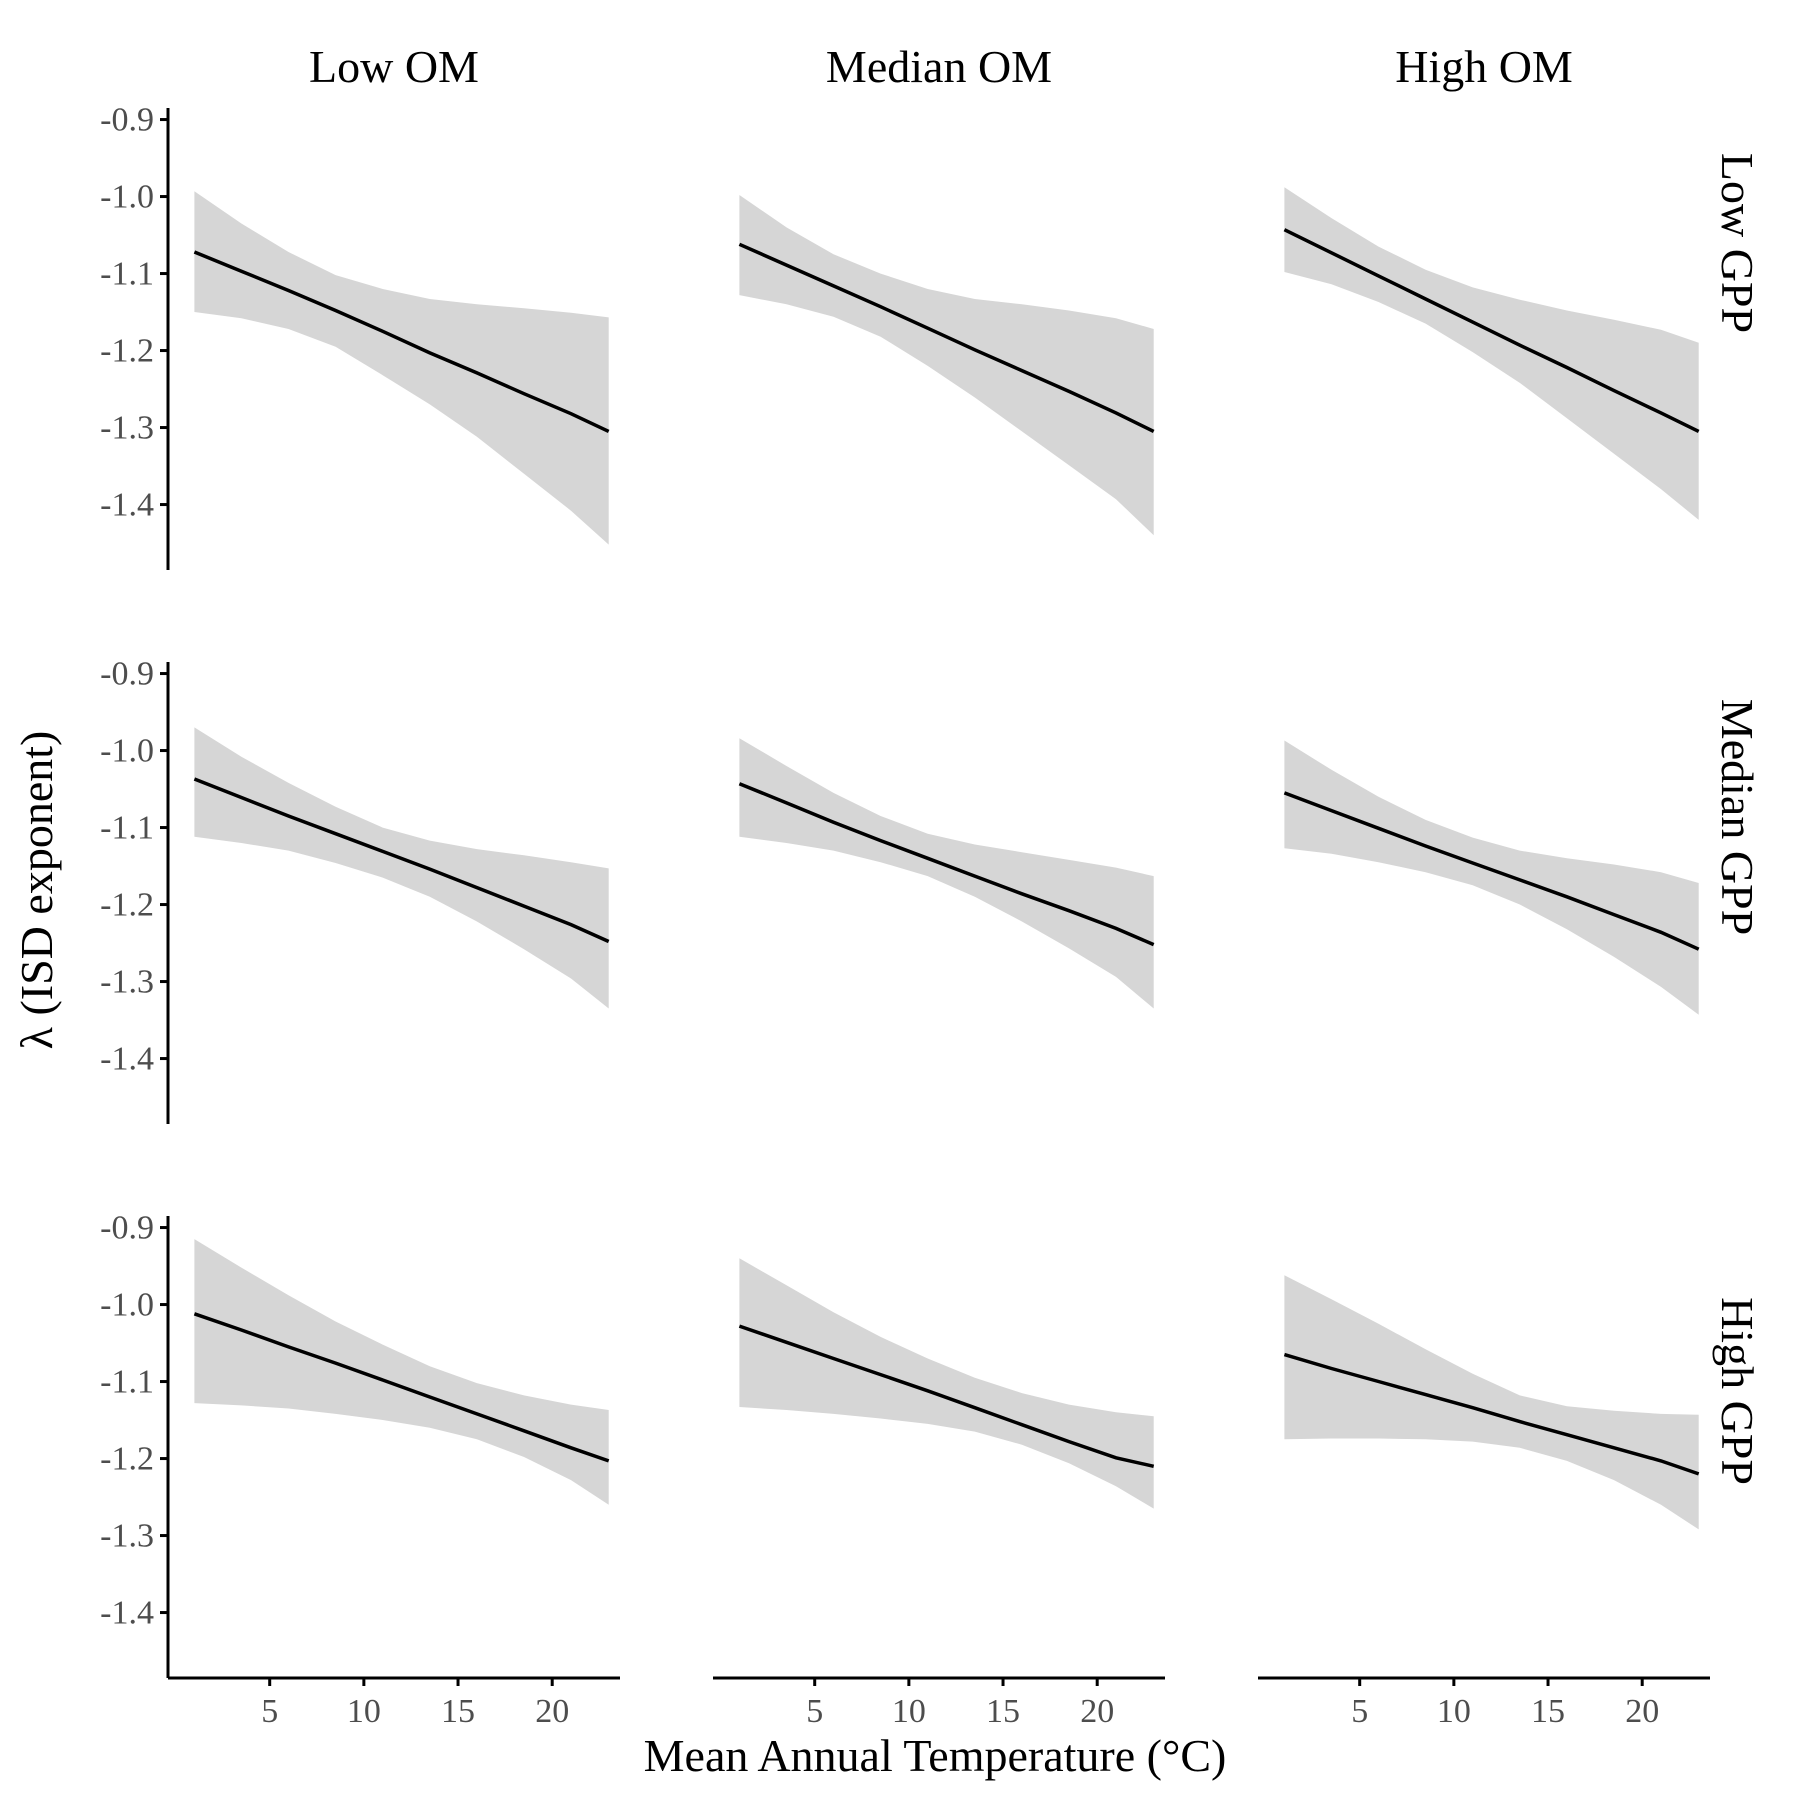 This screenshot has width=1800, height=1800. I want to click on panel-r0-c0: -0.9 -1.0 -1.1 -1.2 -1.3 -1.4, so click(355, 336).